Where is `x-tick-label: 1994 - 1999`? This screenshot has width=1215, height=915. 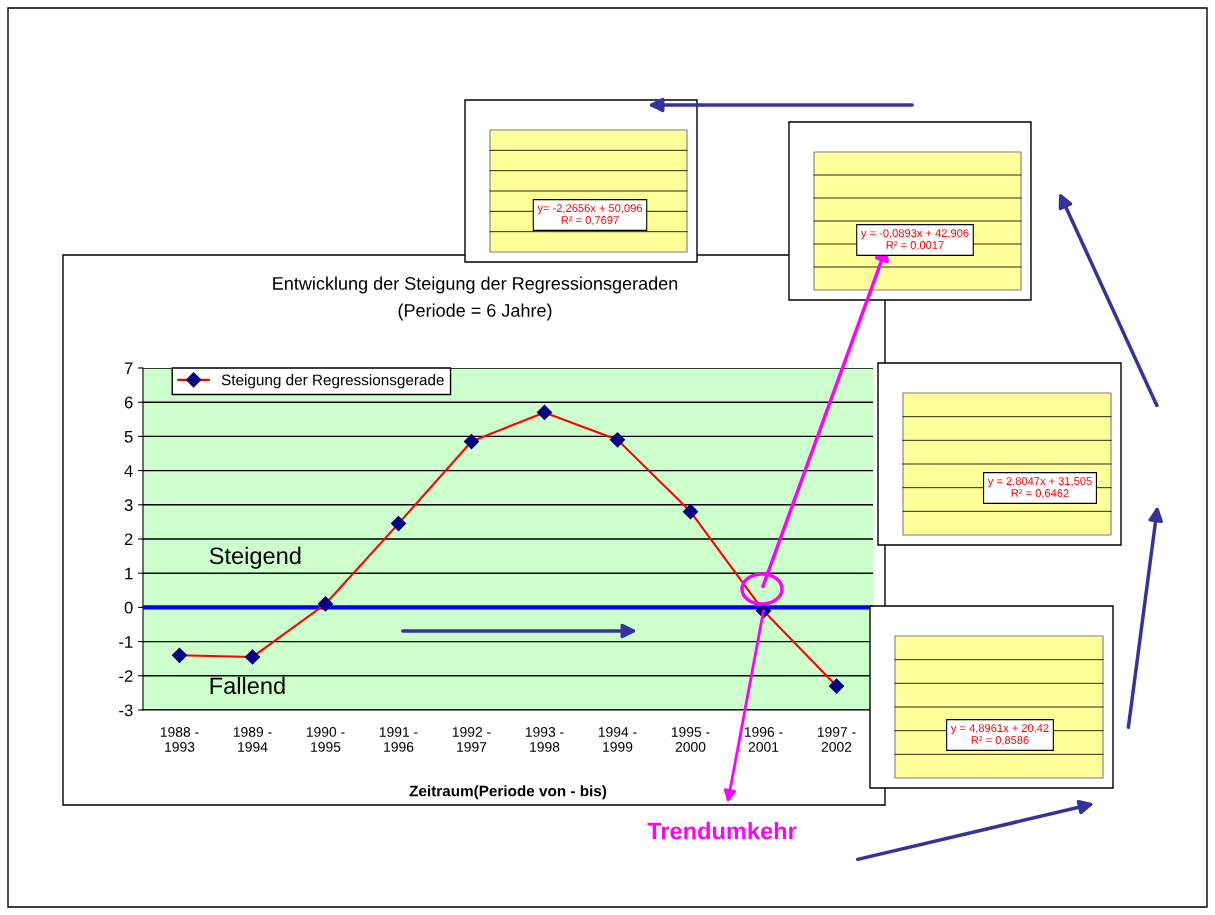 x-tick-label: 1994 - 1999 is located at coordinates (617, 739).